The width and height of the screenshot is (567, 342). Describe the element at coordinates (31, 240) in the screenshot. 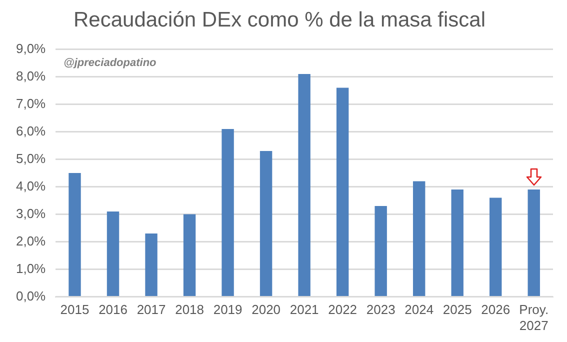

I see `y-tick-label: 2,0%` at that location.